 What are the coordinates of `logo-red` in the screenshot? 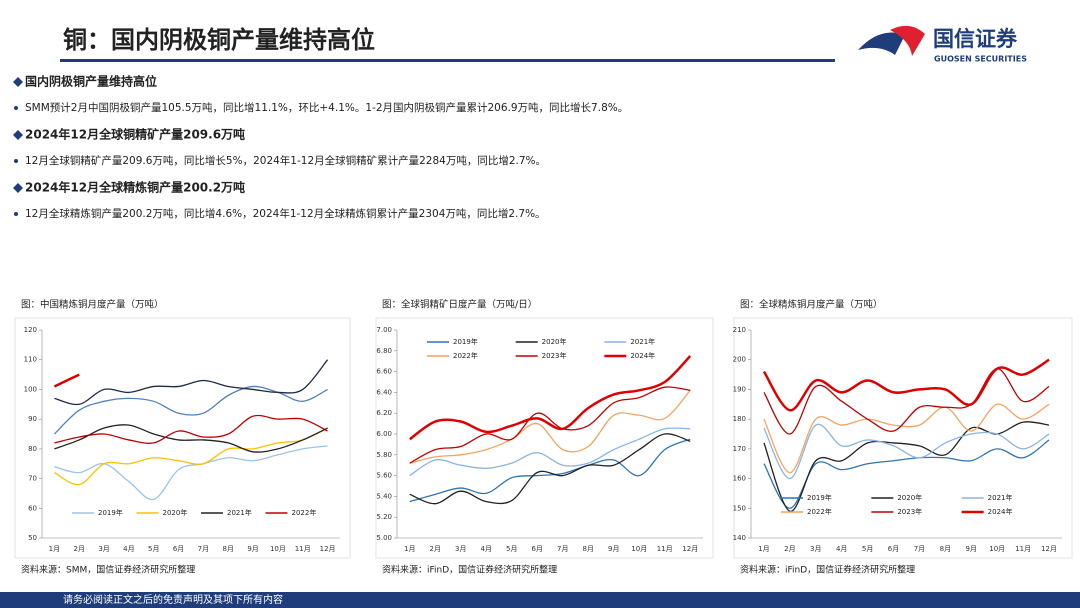 It's located at (907, 40).